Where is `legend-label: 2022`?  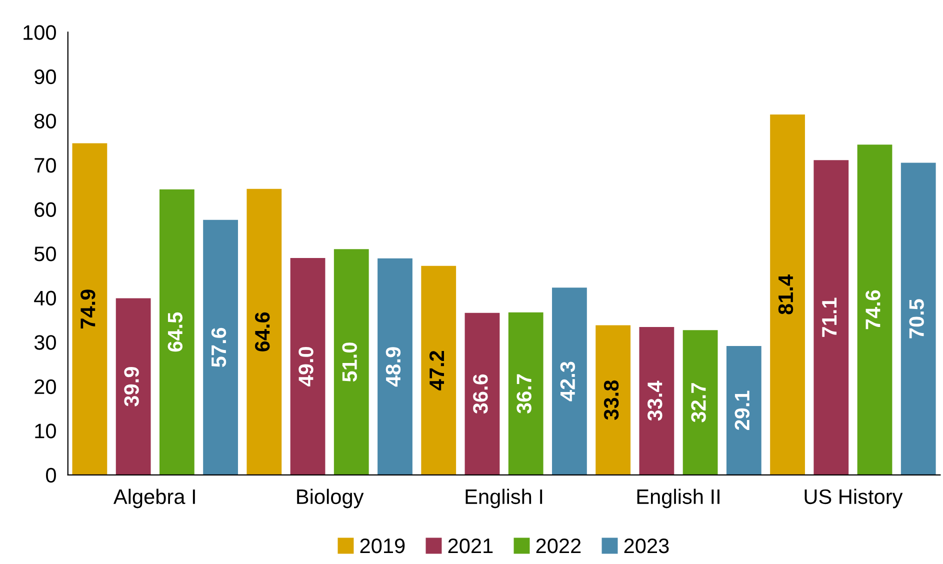
legend-label: 2022 is located at coordinates (558, 546).